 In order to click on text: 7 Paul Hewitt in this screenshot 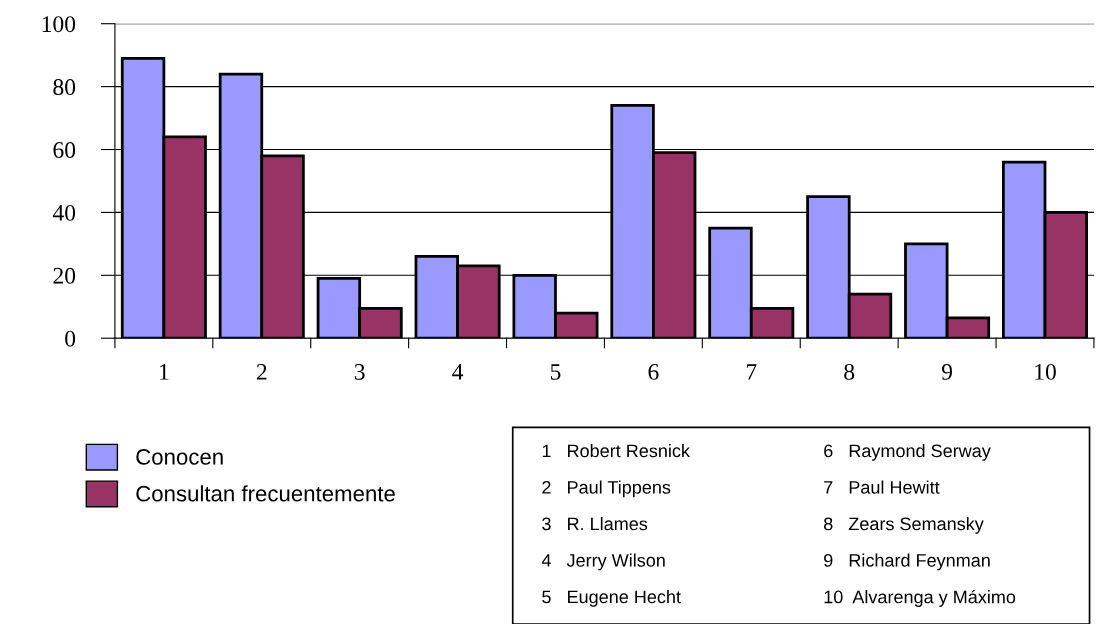, I will do `click(882, 487)`.